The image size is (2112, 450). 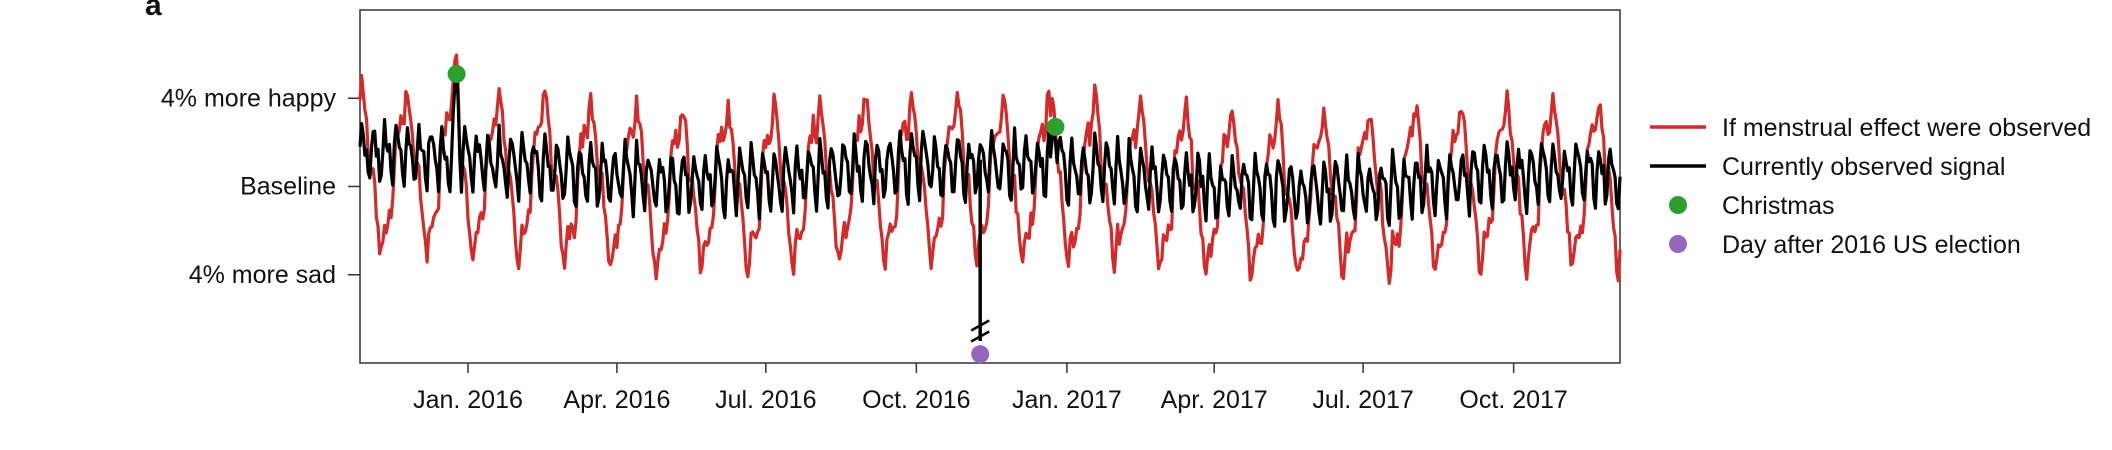 What do you see at coordinates (288, 187) in the screenshot?
I see `y-tick-label: Baseline` at bounding box center [288, 187].